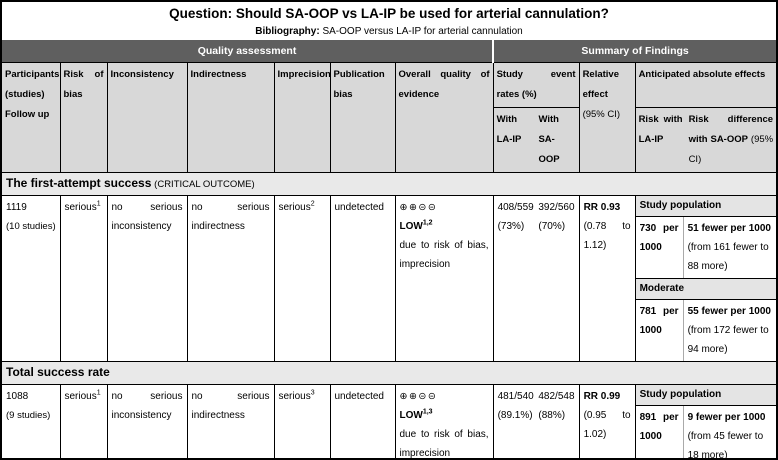 The height and width of the screenshot is (460, 778). Describe the element at coordinates (536, 84) in the screenshot. I see `col-header-event-rates: Study event rates (%)` at that location.